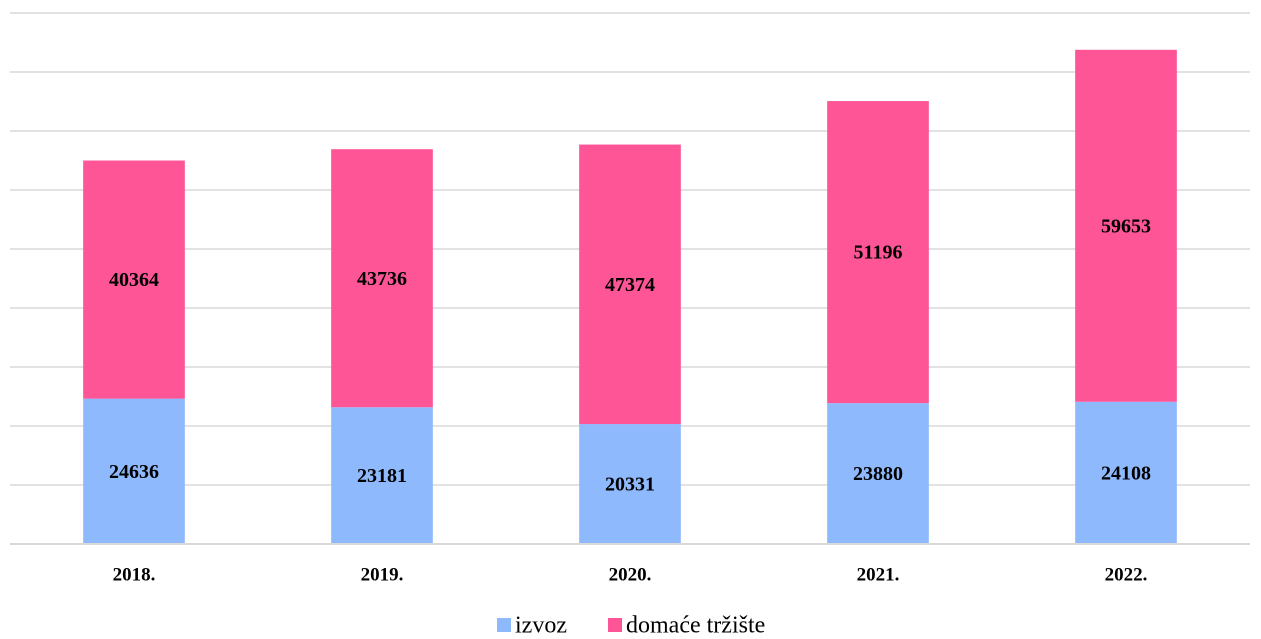 The height and width of the screenshot is (639, 1261). I want to click on data-label: 23181, so click(382, 476).